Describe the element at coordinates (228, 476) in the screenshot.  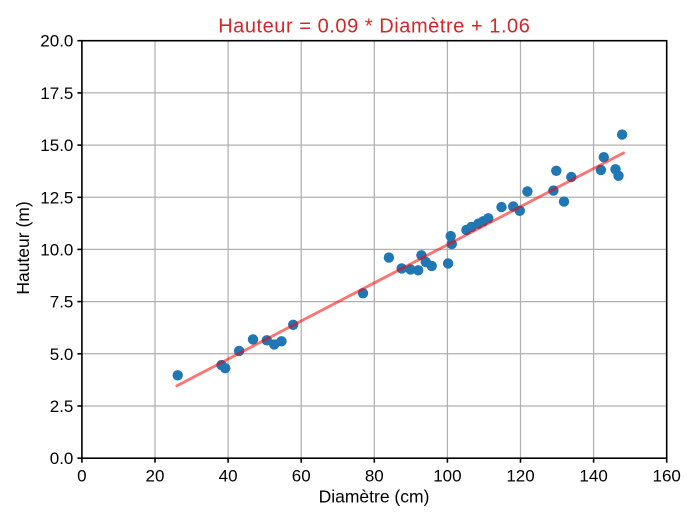
I see `svg-text: 40` at that location.